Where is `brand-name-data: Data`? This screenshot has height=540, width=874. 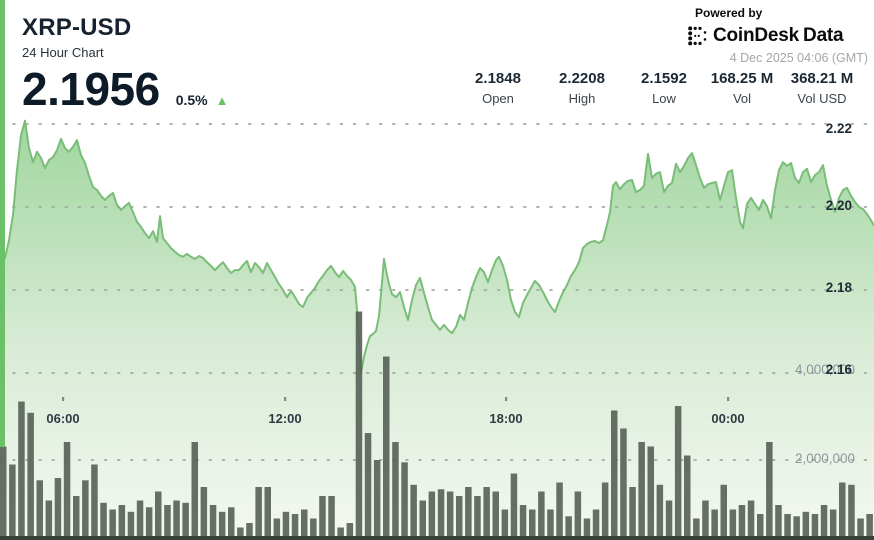 brand-name-data: Data is located at coordinates (823, 35).